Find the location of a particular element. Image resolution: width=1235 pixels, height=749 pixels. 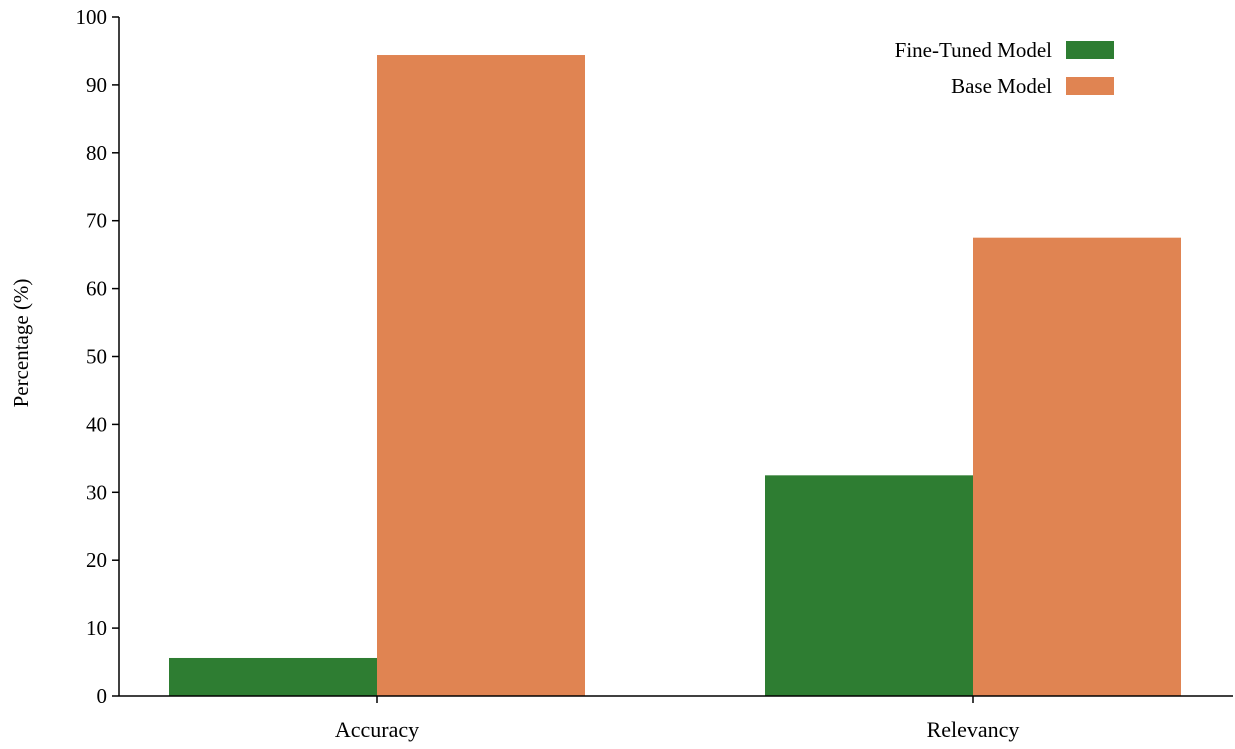

x-tick-label-relevancy: Relevancy is located at coordinates (973, 729).